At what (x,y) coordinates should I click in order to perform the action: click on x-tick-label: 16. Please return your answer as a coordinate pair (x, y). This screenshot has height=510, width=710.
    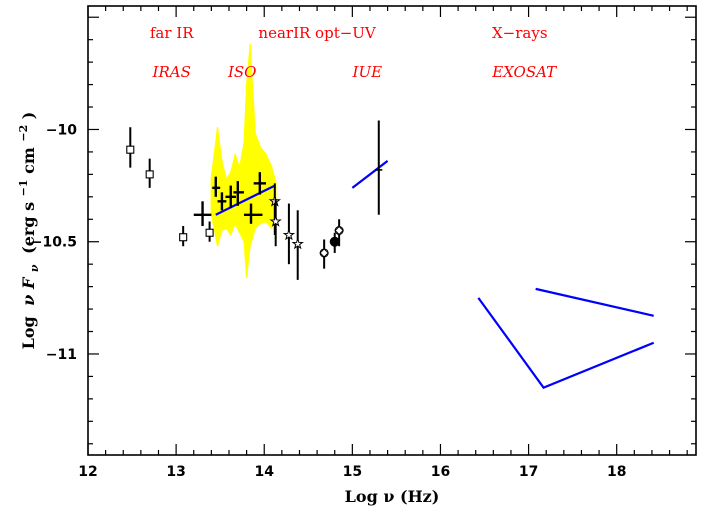
    Looking at the image, I should click on (440, 472).